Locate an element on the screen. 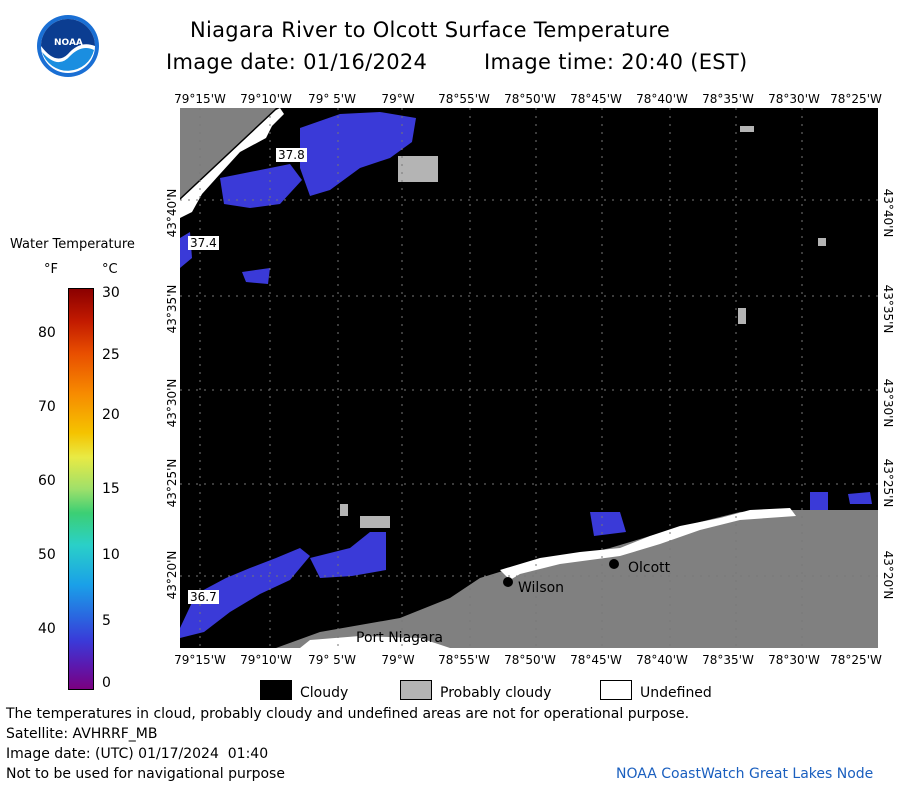 Image resolution: width=916 pixels, height=790 pixels. port-niagara-label: Port Niagara is located at coordinates (399, 638).